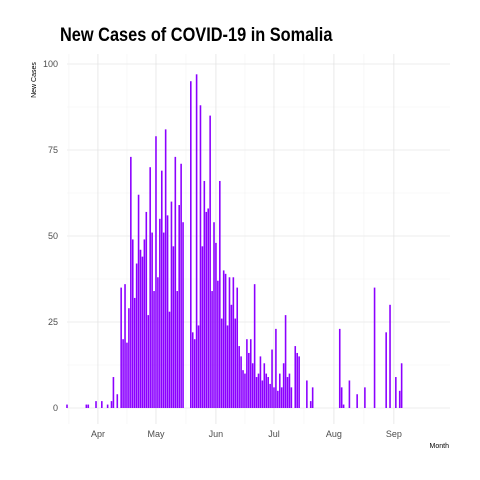 Image resolution: width=480 pixels, height=480 pixels. What do you see at coordinates (50, 64) in the screenshot?
I see `y-tick-label: 100` at bounding box center [50, 64].